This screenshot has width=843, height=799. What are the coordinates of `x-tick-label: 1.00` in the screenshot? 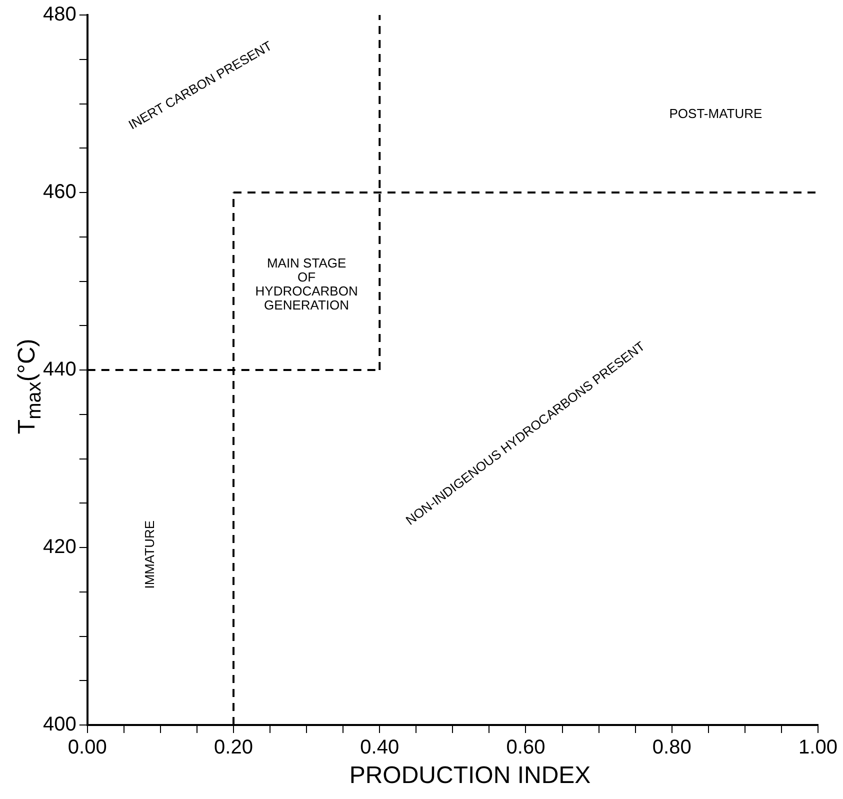 It's located at (818, 747).